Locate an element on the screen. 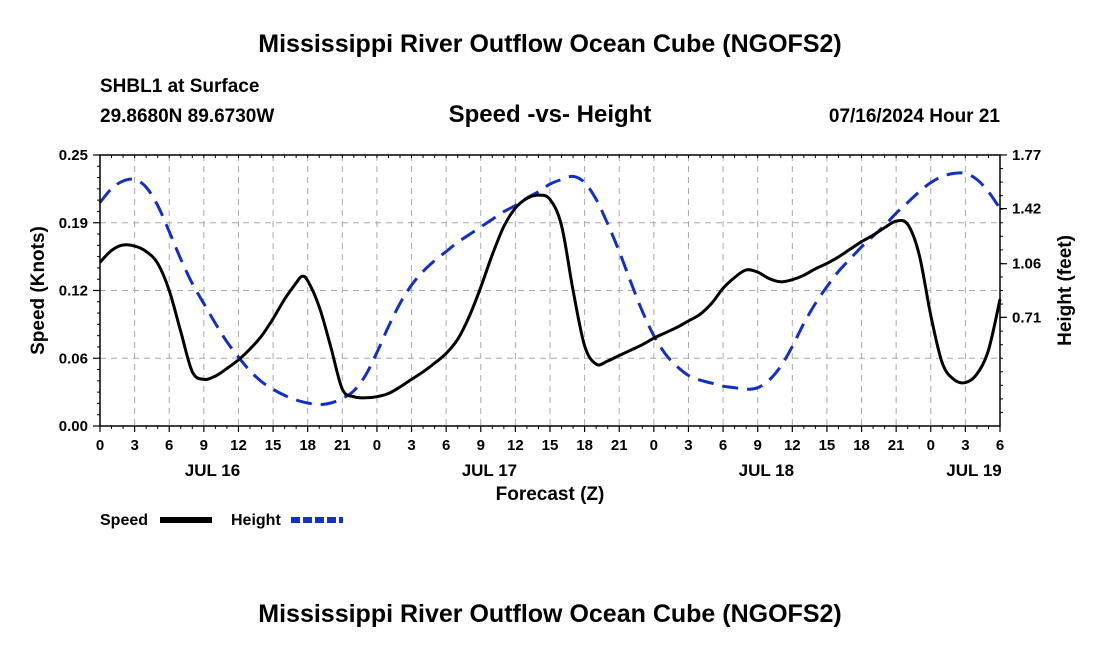 Image resolution: width=1100 pixels, height=650 pixels. y2-tick-label: 1.06 is located at coordinates (1026, 264).